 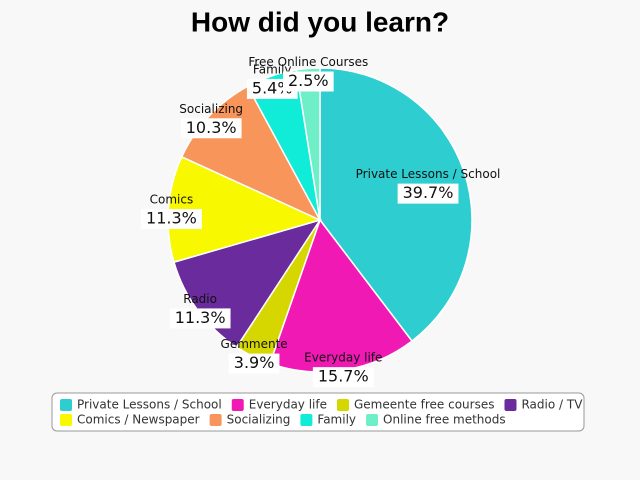 What do you see at coordinates (272, 87) in the screenshot?
I see `slice-value: 5.4%` at bounding box center [272, 87].